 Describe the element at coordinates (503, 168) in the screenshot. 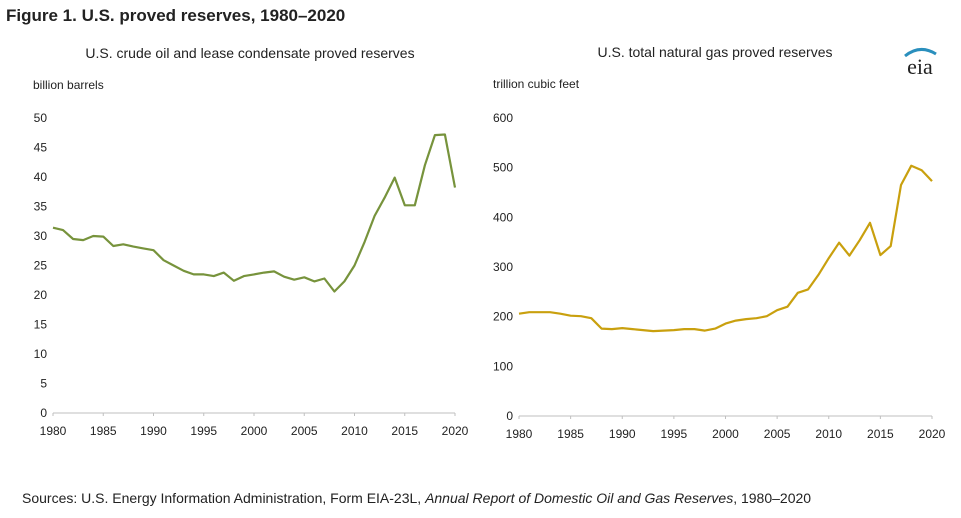

I see `y-tick-label: 500` at that location.